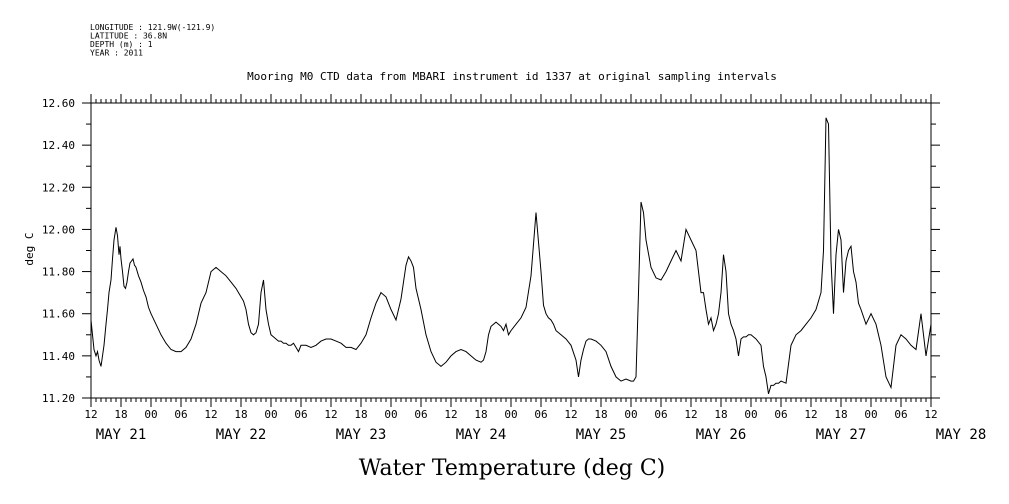 Image resolution: width=1009 pixels, height=504 pixels. What do you see at coordinates (29, 248) in the screenshot?
I see `y-axis-label: deg C` at bounding box center [29, 248].